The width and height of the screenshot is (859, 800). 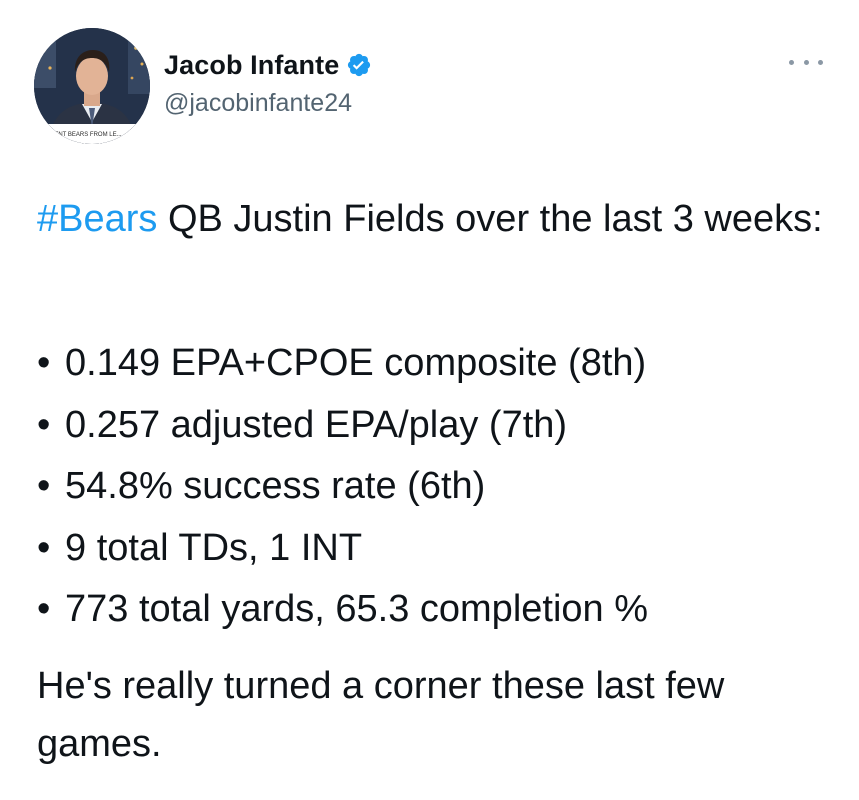 I want to click on list-item: • 9 total TDs, 1 INT, so click(x=342, y=549).